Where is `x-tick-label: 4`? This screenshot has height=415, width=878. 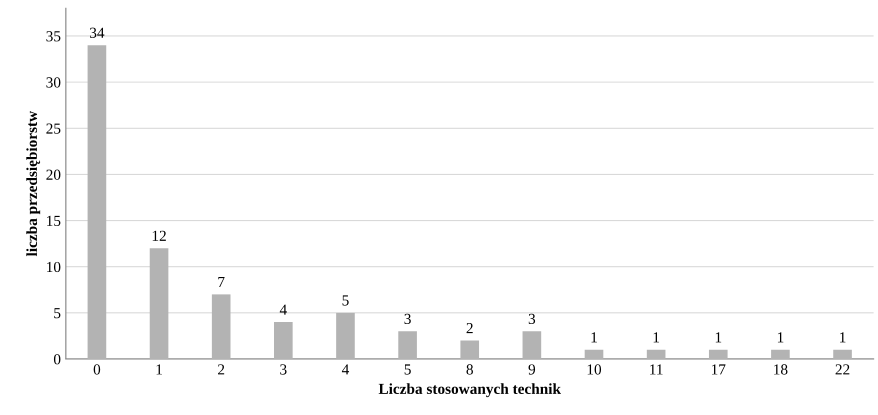 x-tick-label: 4 is located at coordinates (346, 369).